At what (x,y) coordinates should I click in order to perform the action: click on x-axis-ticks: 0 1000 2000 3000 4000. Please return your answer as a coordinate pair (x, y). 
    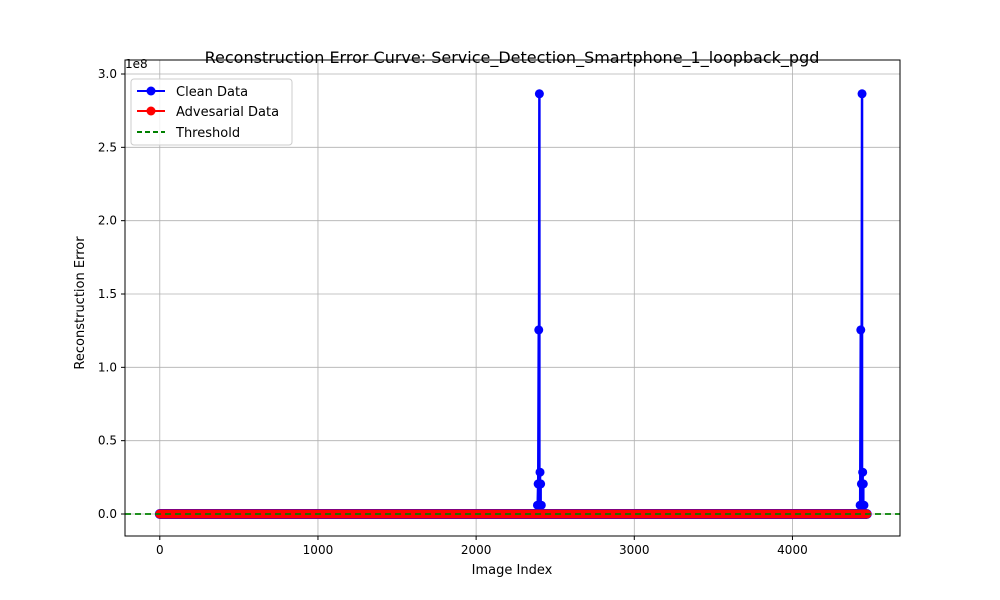
    Looking at the image, I should click on (482, 546).